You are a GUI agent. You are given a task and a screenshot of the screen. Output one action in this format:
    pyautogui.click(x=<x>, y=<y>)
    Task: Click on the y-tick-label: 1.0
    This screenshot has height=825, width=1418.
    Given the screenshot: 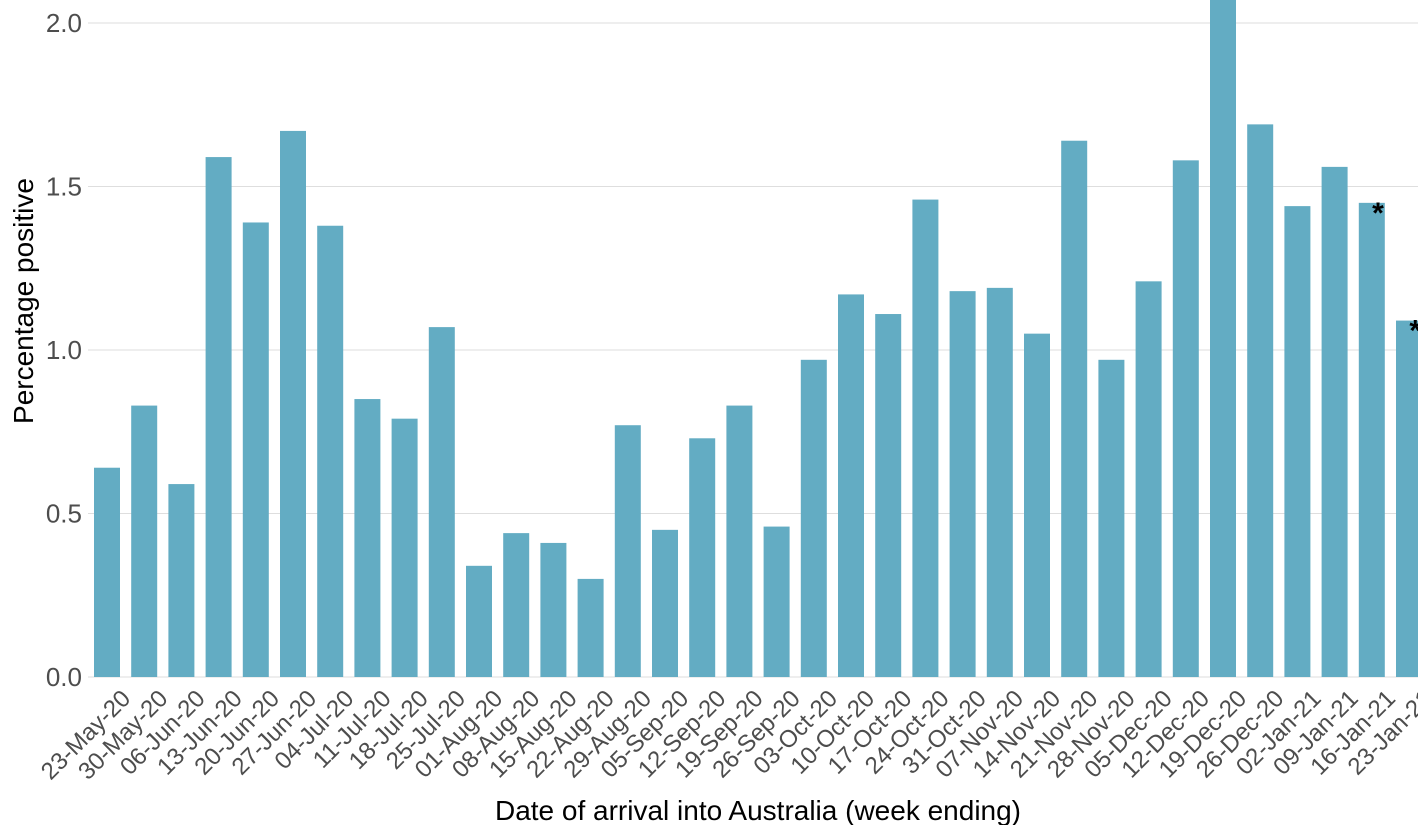 What is the action you would take?
    pyautogui.click(x=64, y=350)
    